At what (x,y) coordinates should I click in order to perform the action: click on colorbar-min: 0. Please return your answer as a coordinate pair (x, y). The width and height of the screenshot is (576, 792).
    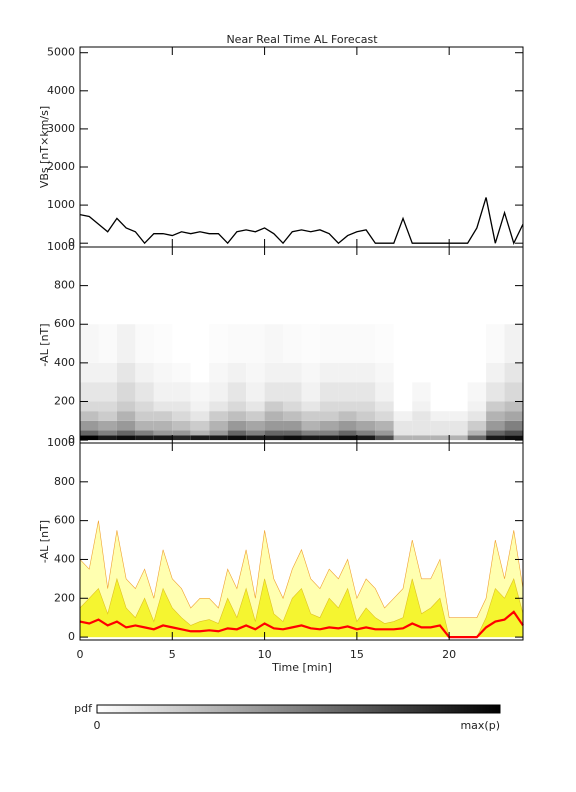
    Looking at the image, I should click on (97, 725).